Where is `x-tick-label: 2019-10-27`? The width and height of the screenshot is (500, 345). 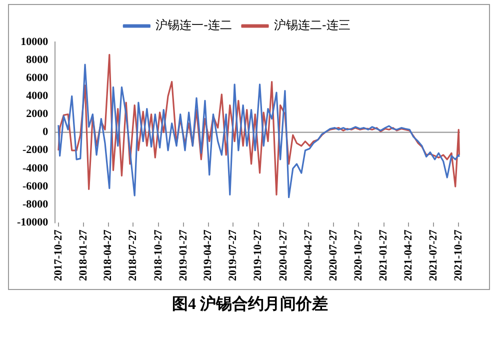
x-tick-label: 2019-10-27 is located at coordinates (258, 255).